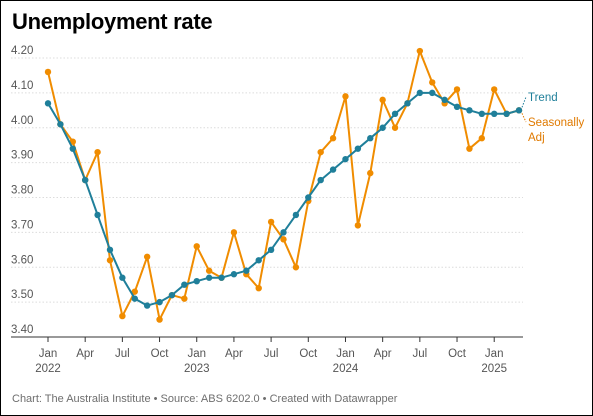  I want to click on chart-title: Unemployment rate, so click(112, 21).